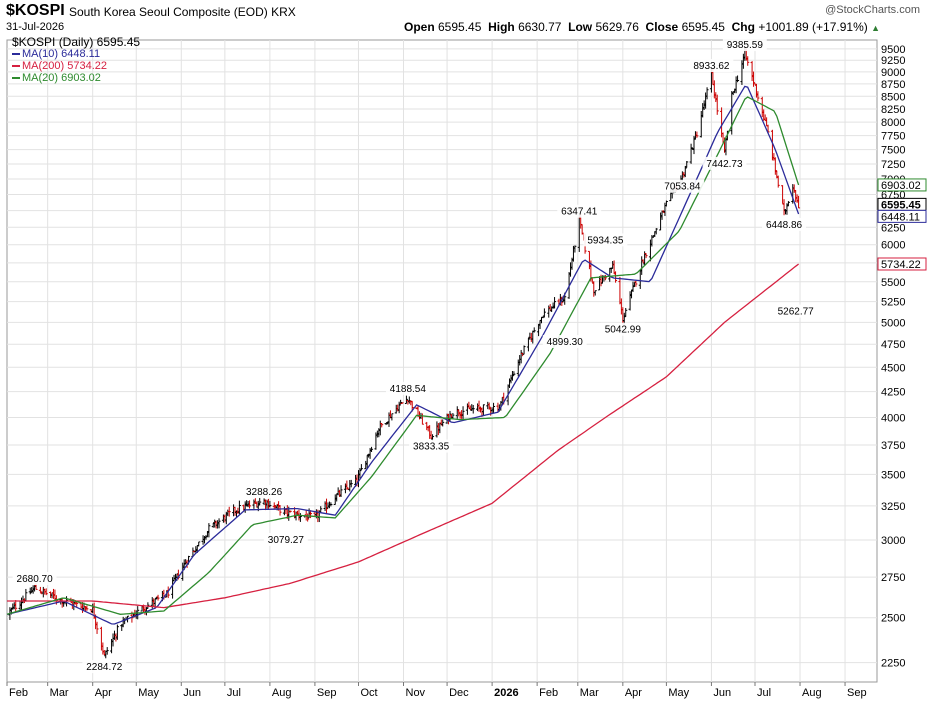  Describe the element at coordinates (617, 27) in the screenshot. I see `low-value: 5629.76` at that location.